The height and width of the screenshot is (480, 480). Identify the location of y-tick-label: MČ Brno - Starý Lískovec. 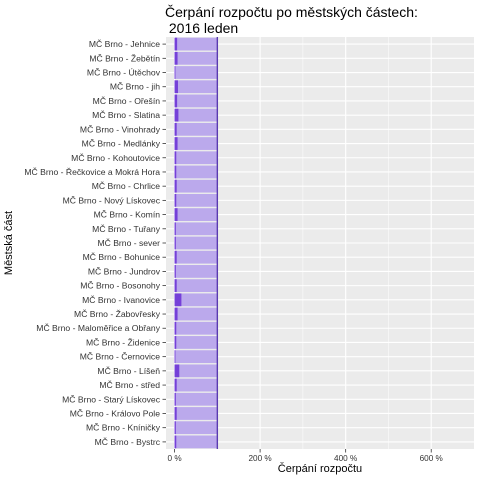
(111, 399).